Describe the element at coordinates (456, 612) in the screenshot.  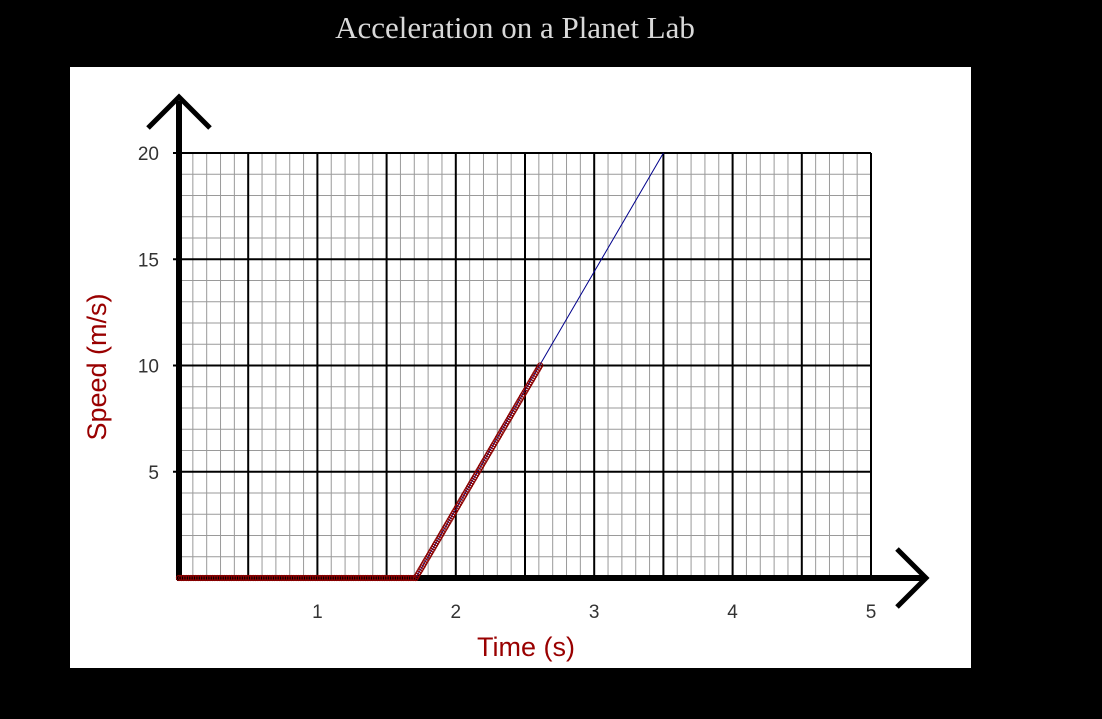
I see `x-tick-label: 2` at that location.